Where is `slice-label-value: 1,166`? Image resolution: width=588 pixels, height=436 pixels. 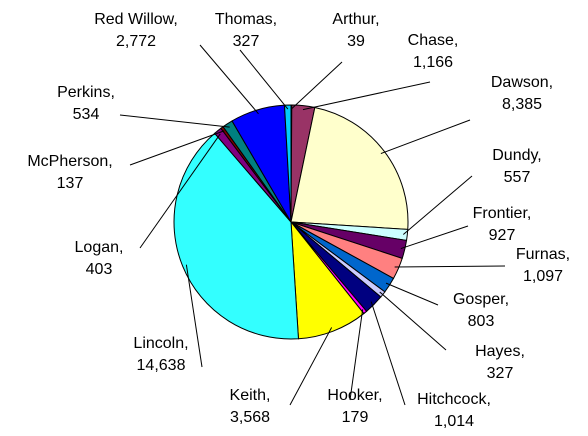 slice-label-value: 1,166 is located at coordinates (433, 62).